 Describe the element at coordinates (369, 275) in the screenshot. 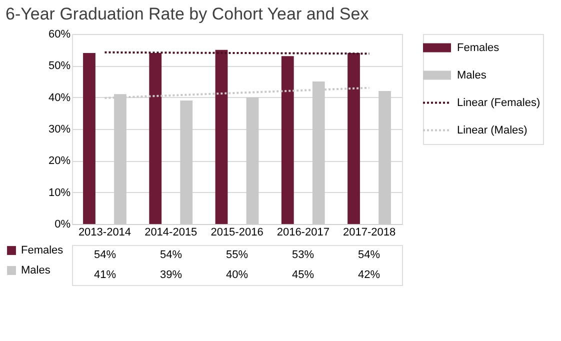

I see `data-label: 42%` at that location.